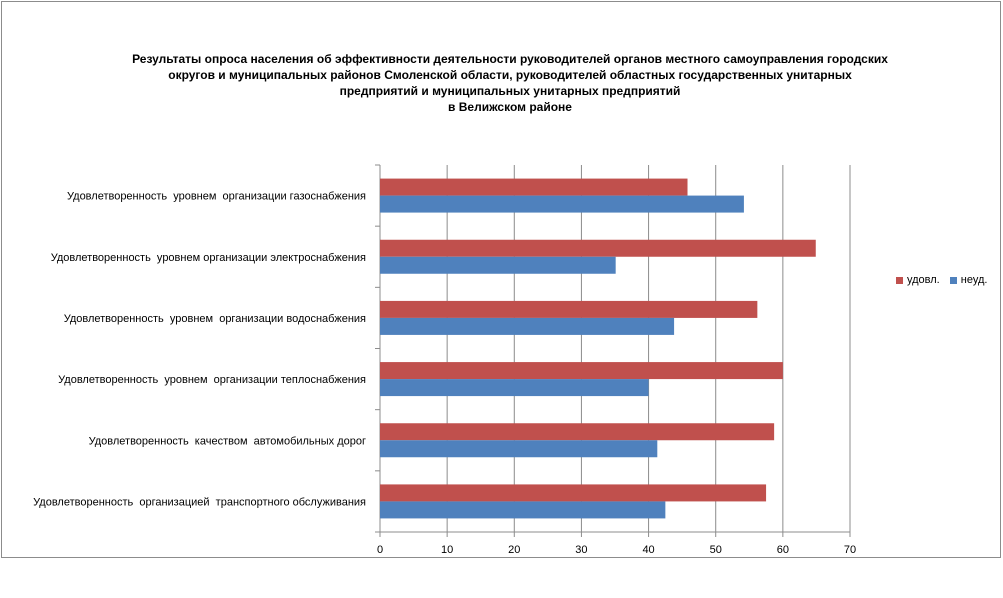  Describe the element at coordinates (899, 280) in the screenshot. I see `legend-swatch-udovl` at that location.